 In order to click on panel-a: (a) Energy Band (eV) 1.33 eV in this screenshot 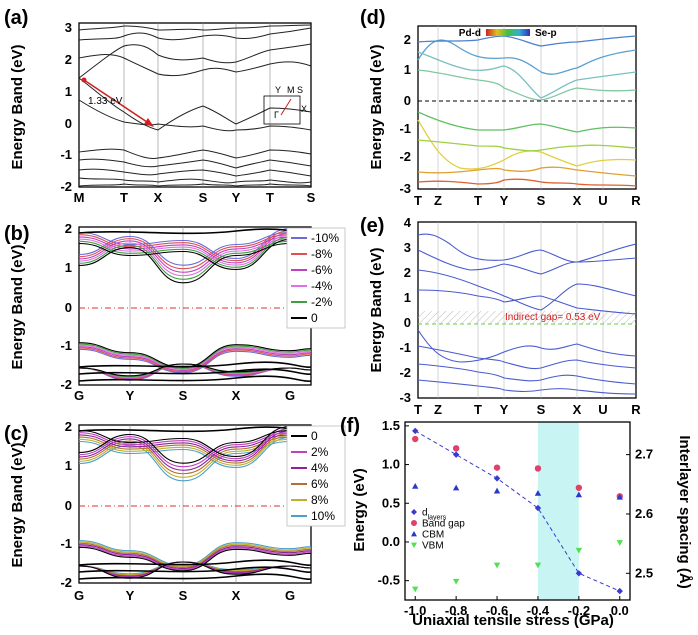, I will do `click(160, 106)`.